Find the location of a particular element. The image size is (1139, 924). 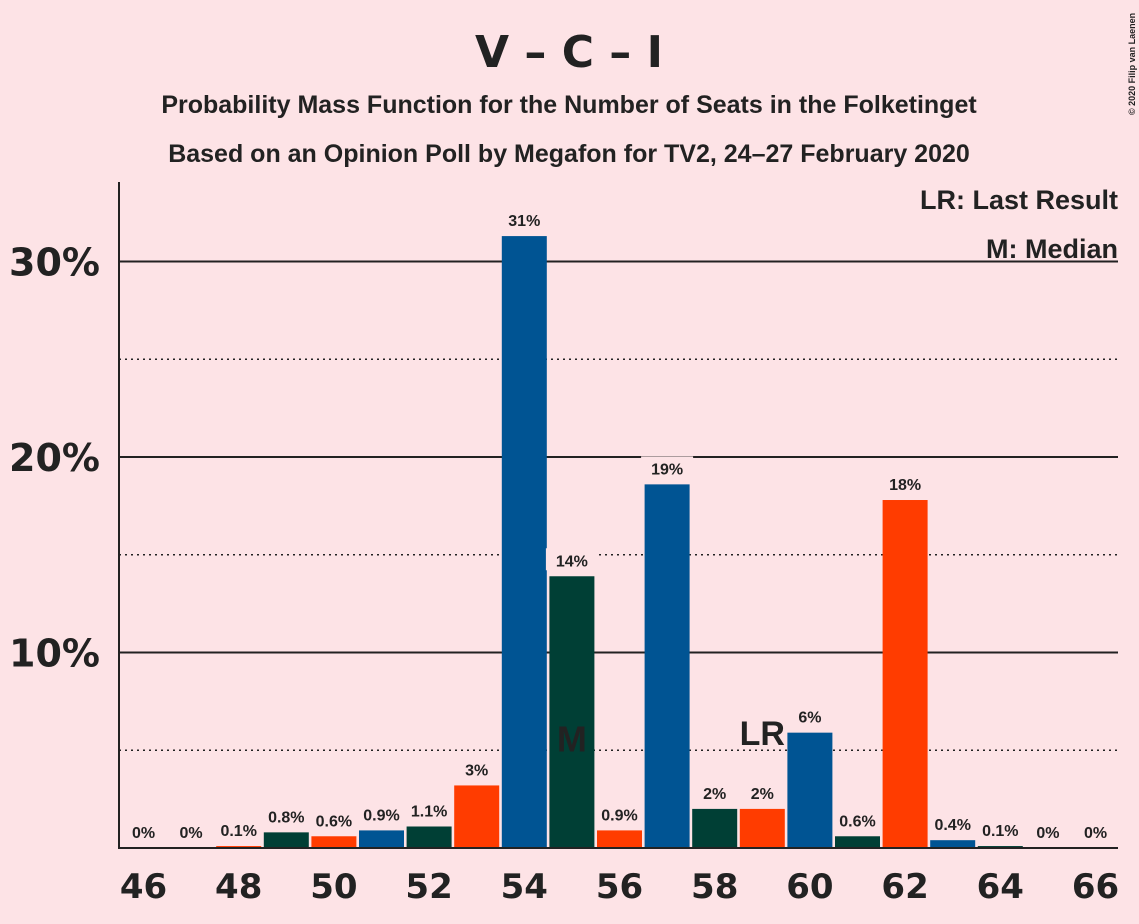

y-tick-labels: 10% 20% 30% is located at coordinates (54, 458).